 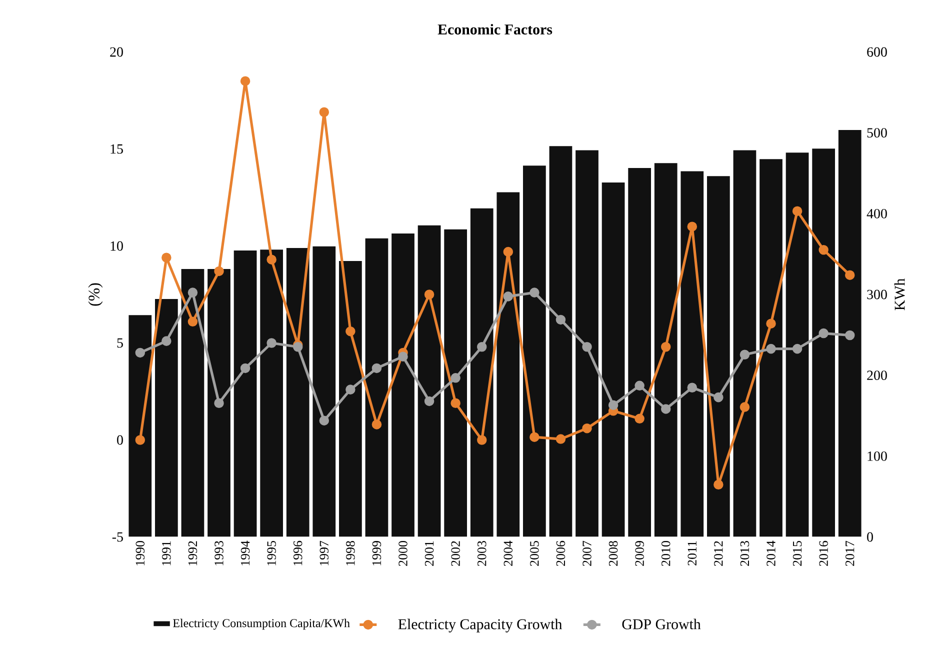 I want to click on x-tick-label: 1995, so click(x=271, y=553).